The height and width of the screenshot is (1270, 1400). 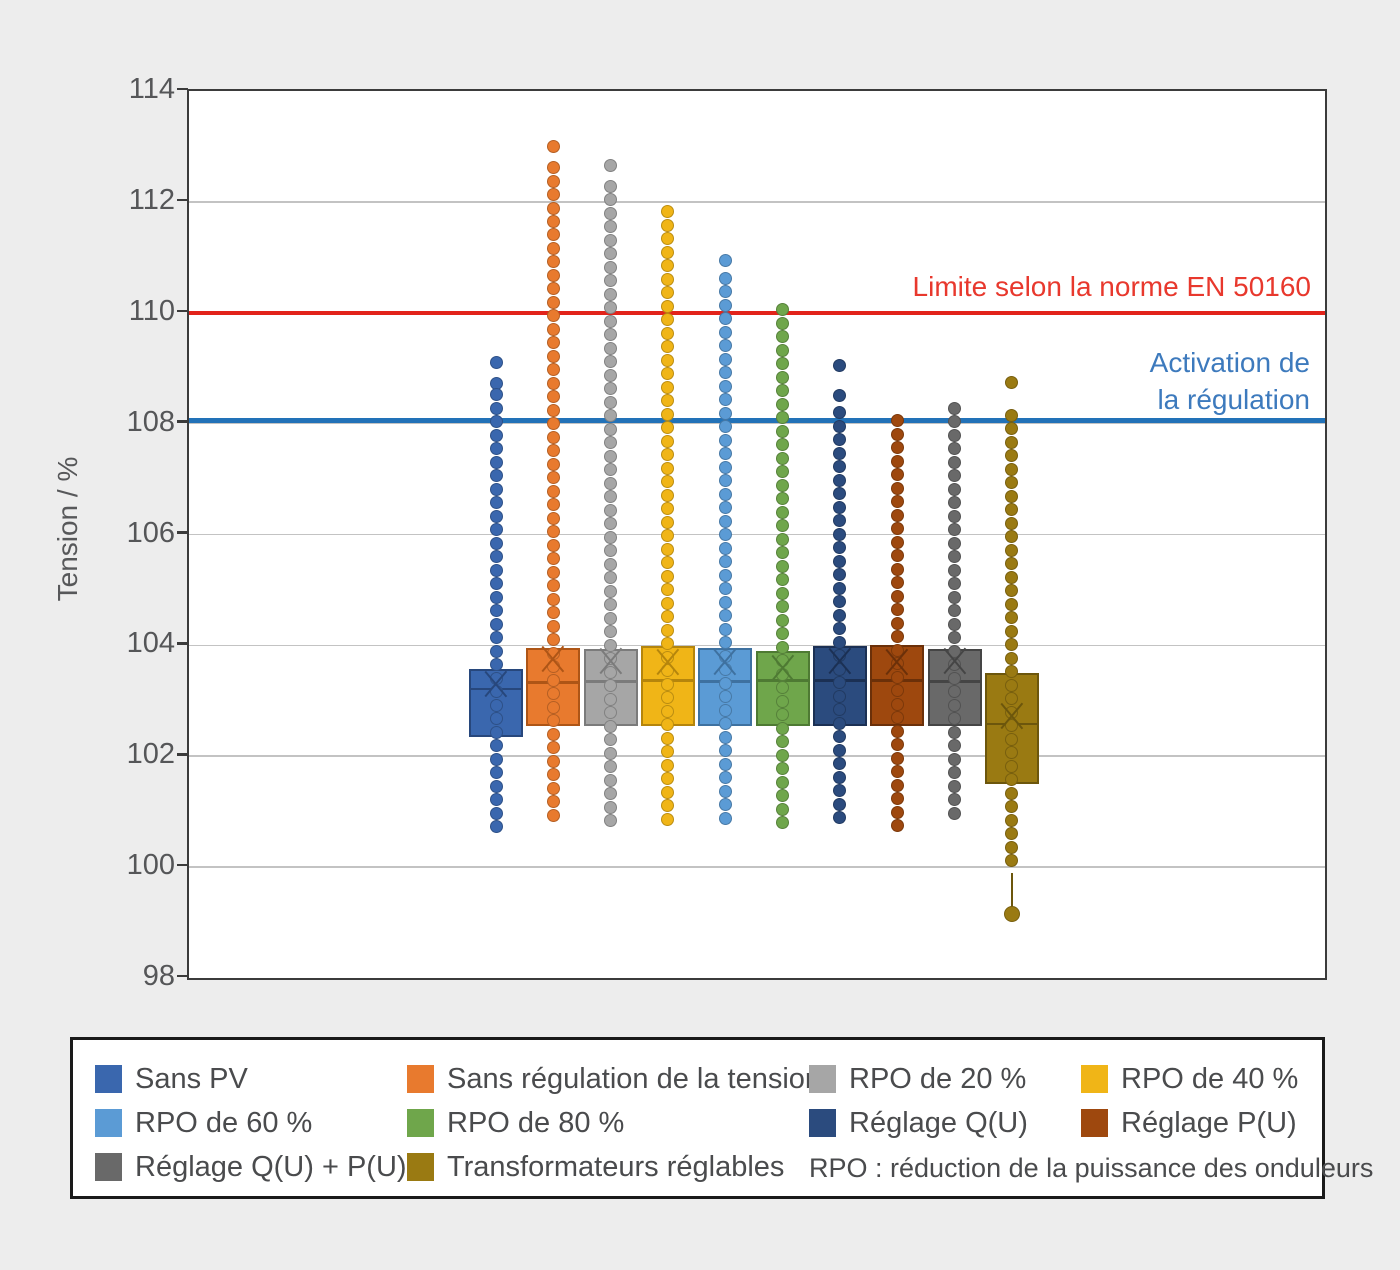 I want to click on y-tick-label: 108, so click(x=150, y=421).